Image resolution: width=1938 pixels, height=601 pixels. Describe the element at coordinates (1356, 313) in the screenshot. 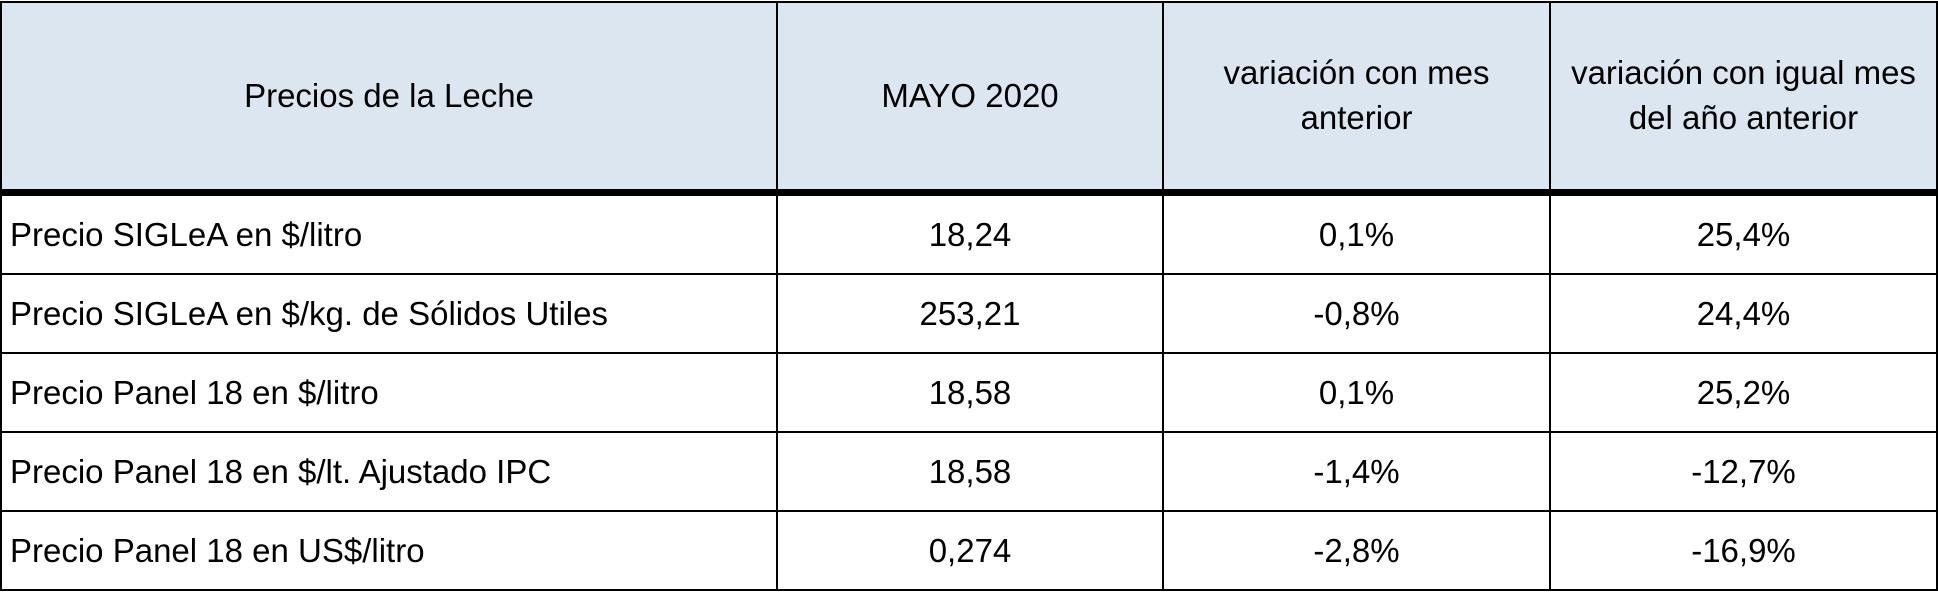

I see `table-cell: -0,8%` at that location.